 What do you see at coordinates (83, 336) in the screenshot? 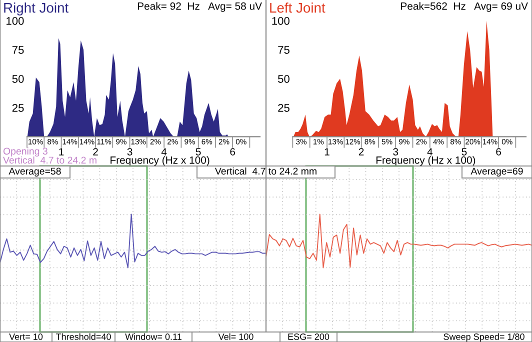
I see `text: Threshold=40` at bounding box center [83, 336].